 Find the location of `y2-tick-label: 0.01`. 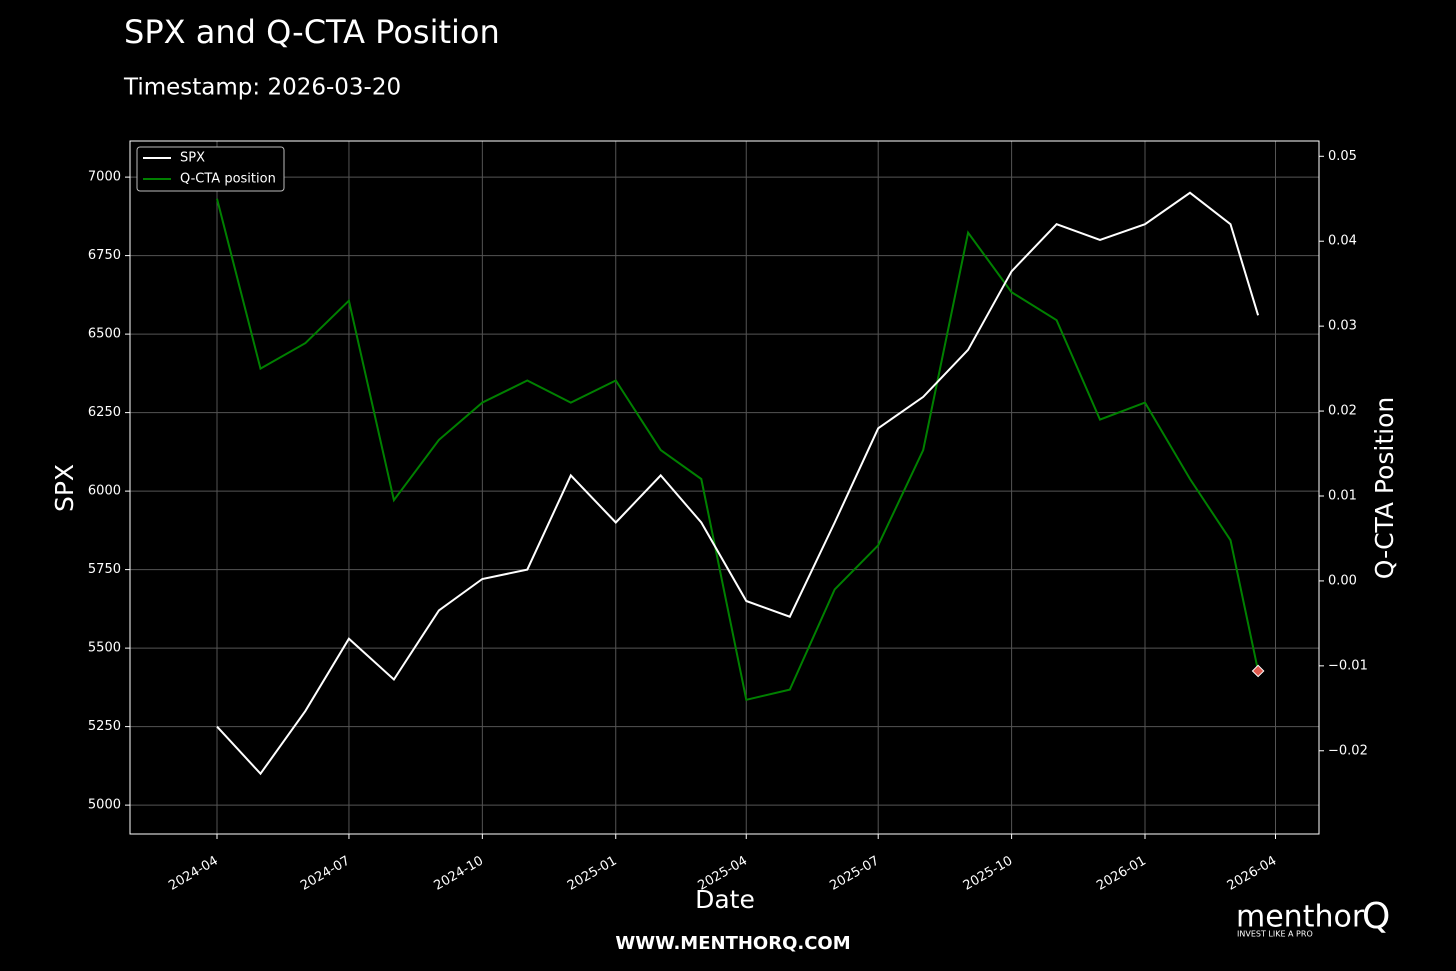

y2-tick-label: 0.01 is located at coordinates (1342, 495).